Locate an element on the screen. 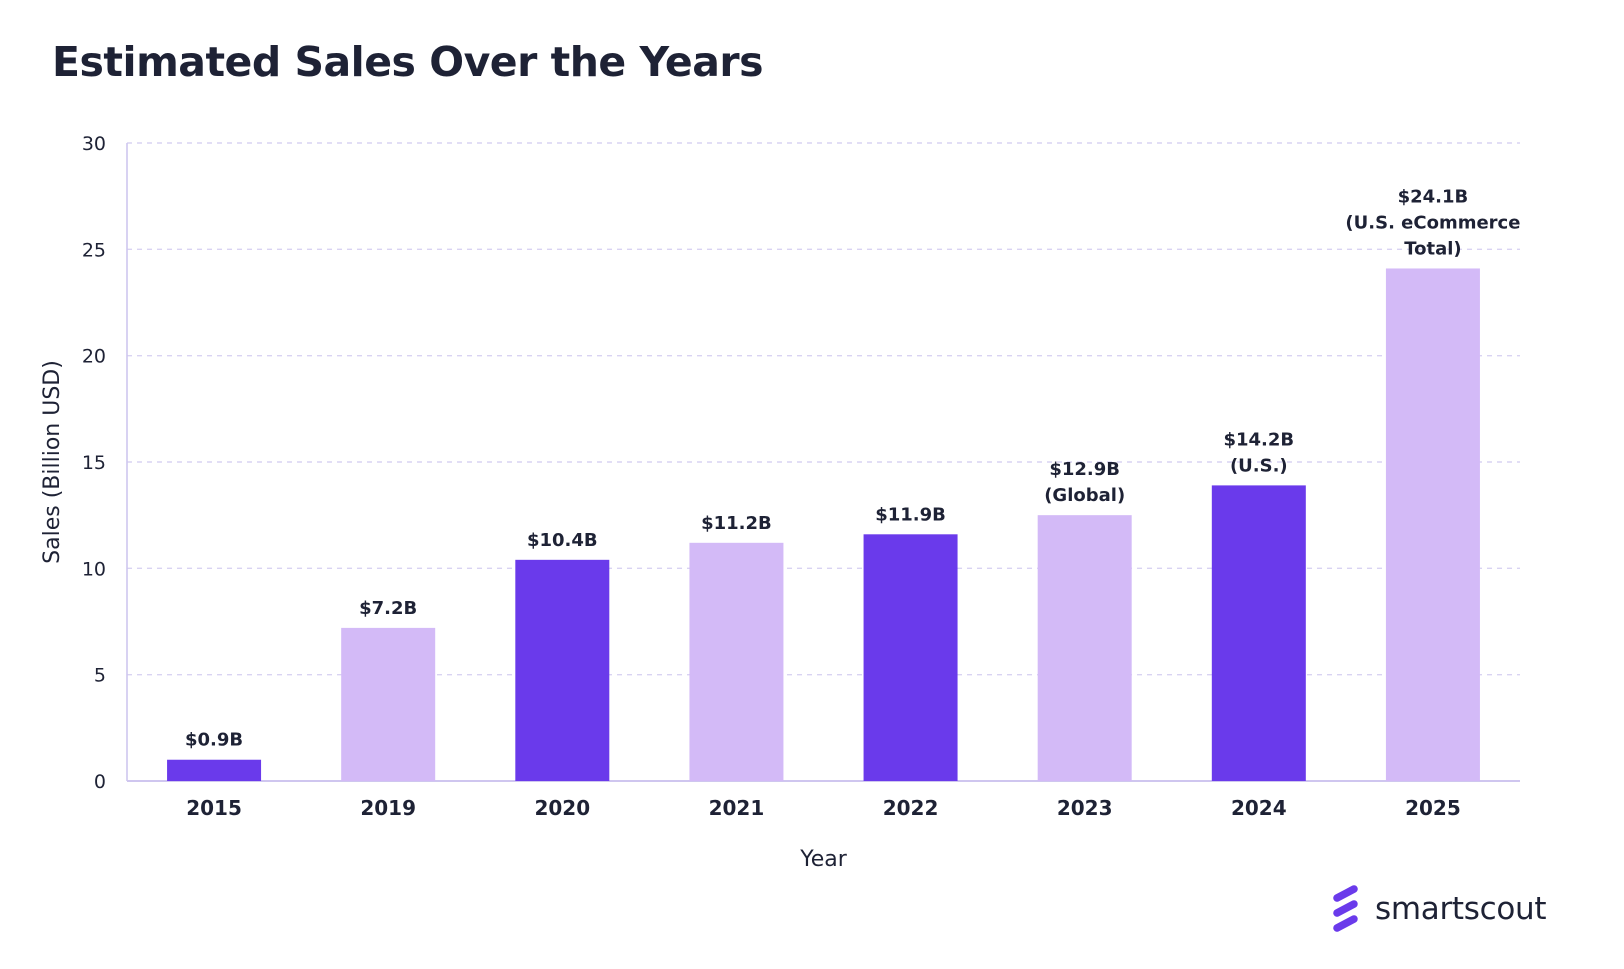 The width and height of the screenshot is (1624, 969). data-label-2015: $0.9B is located at coordinates (214, 740).